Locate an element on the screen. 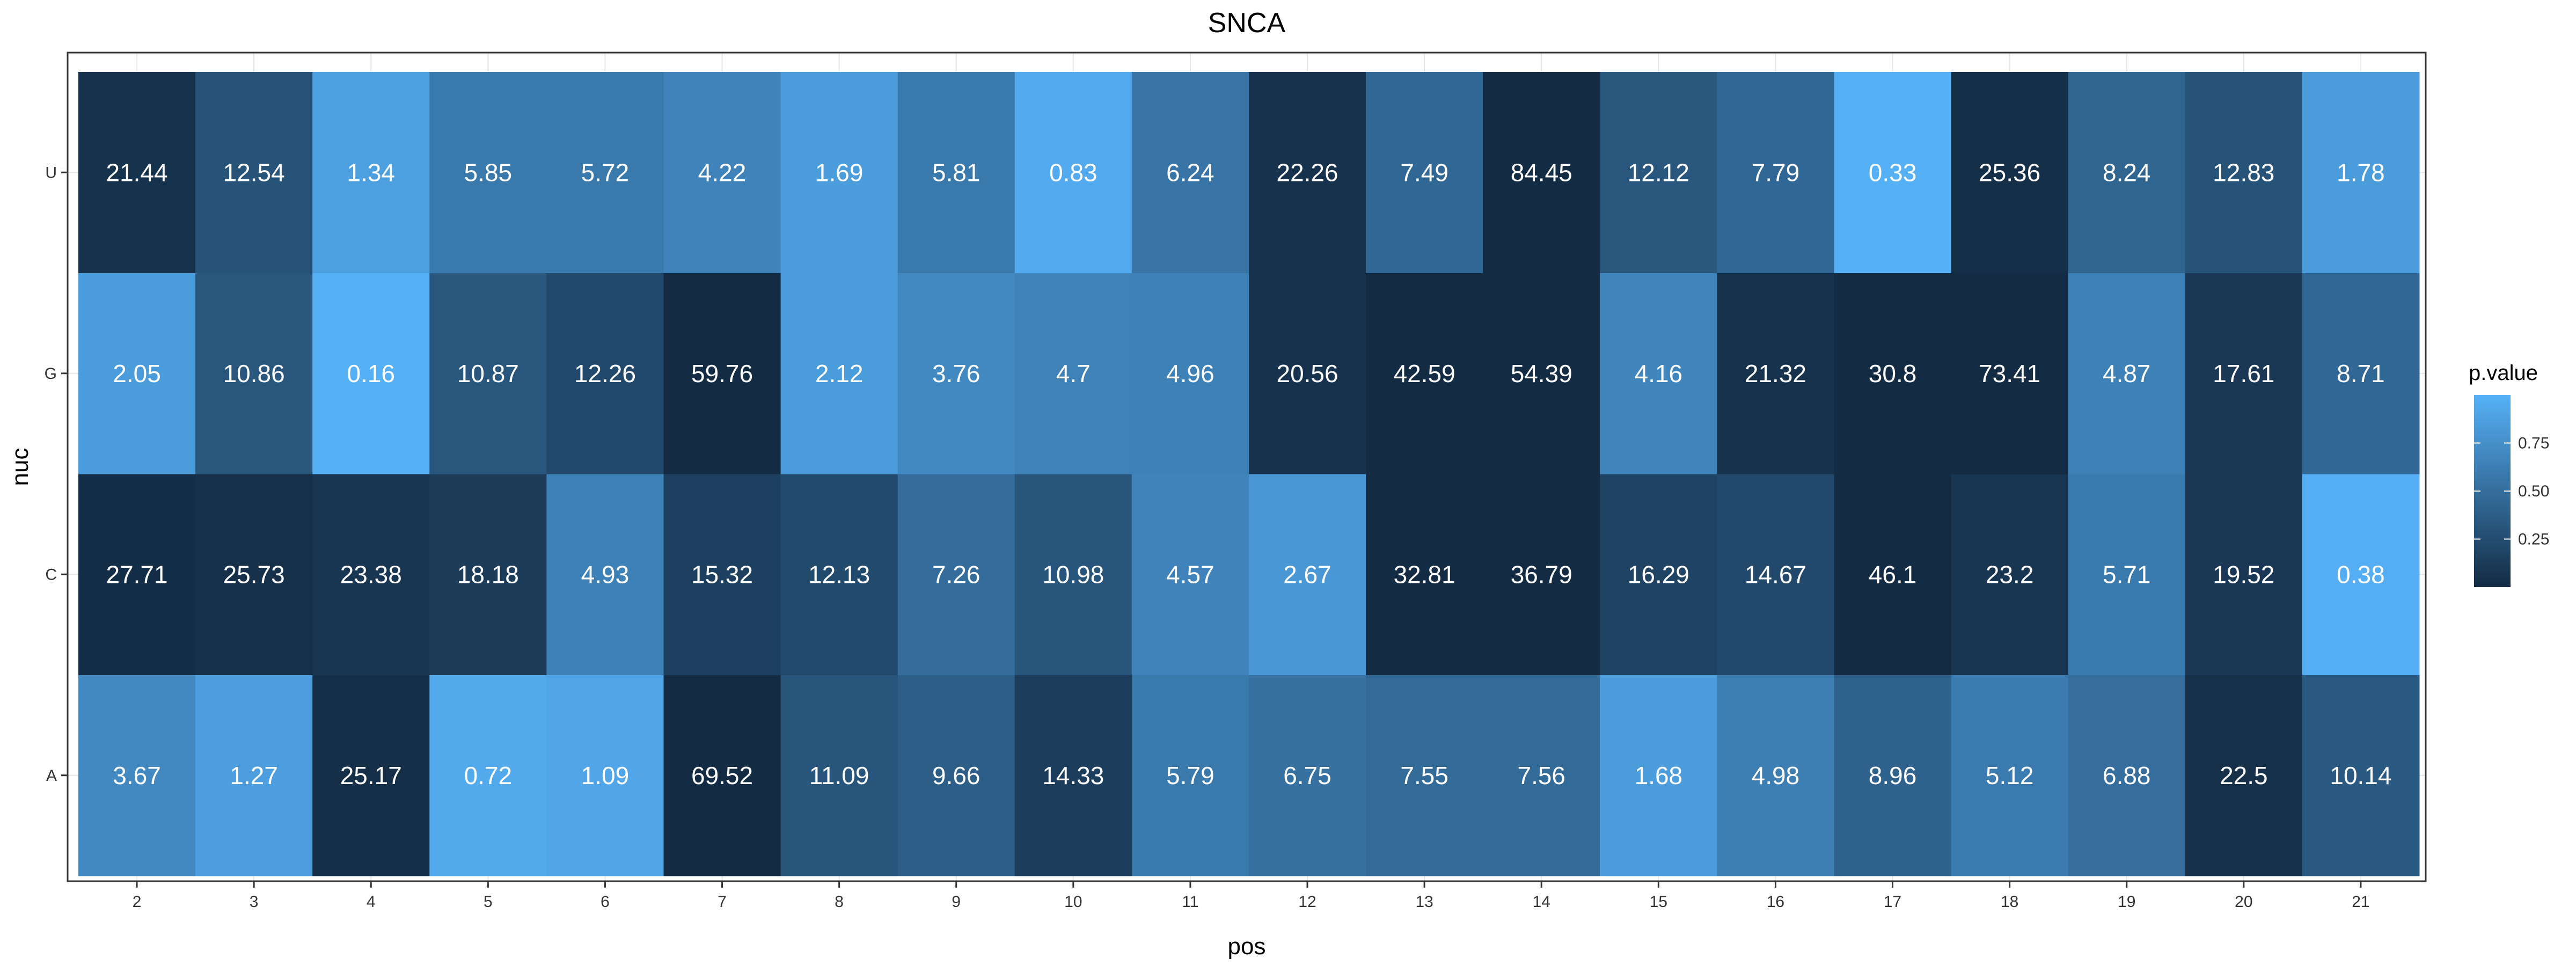 This screenshot has height=966, width=2576. cell-value-label: 0.72 is located at coordinates (488, 775).